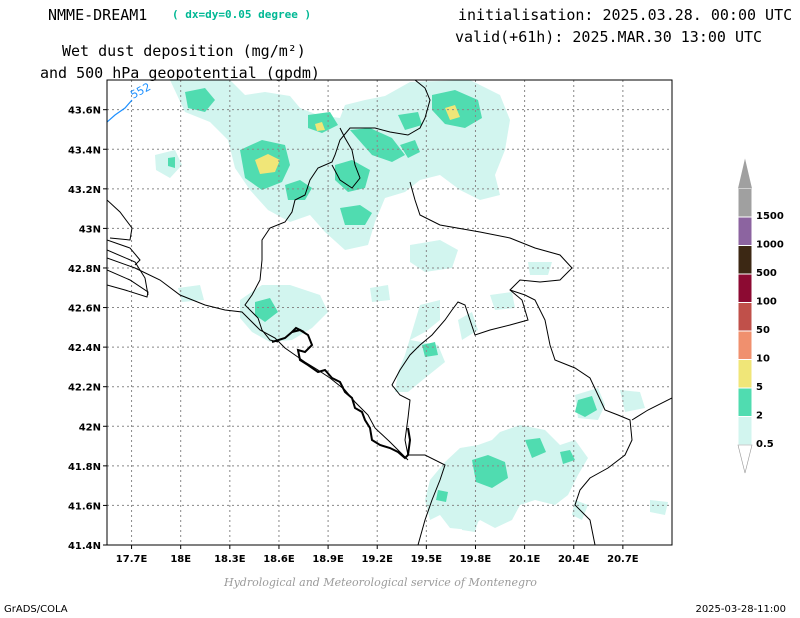 Image resolution: width=800 pixels, height=618 pixels. I want to click on latitude-tick-label: 41.4N, so click(84, 546).